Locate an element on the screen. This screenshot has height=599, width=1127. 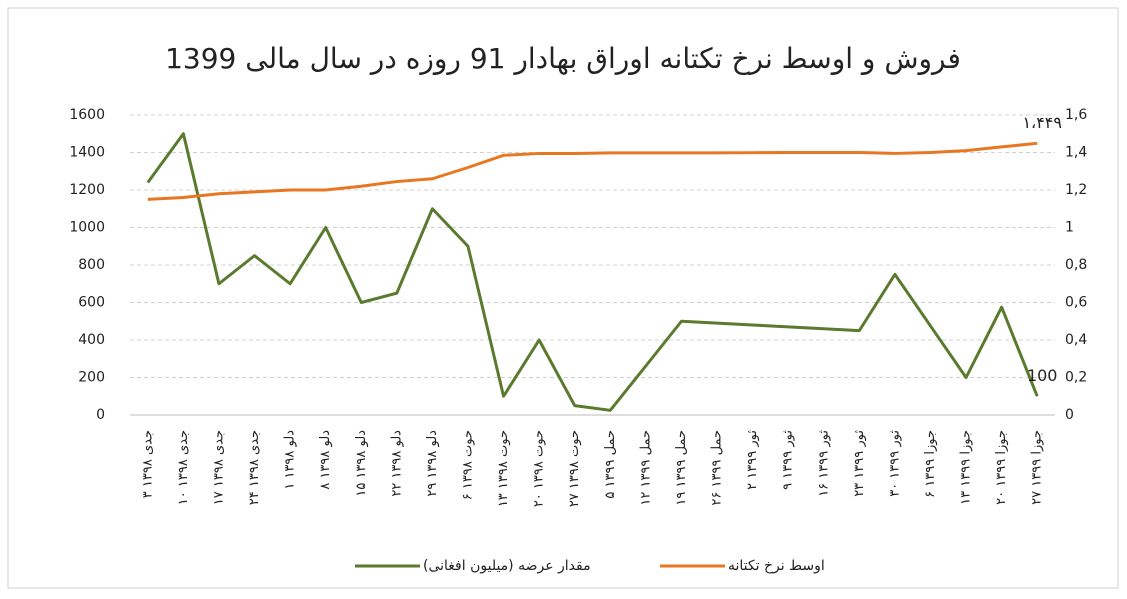
y-tick-label: 400 is located at coordinates (91, 340).